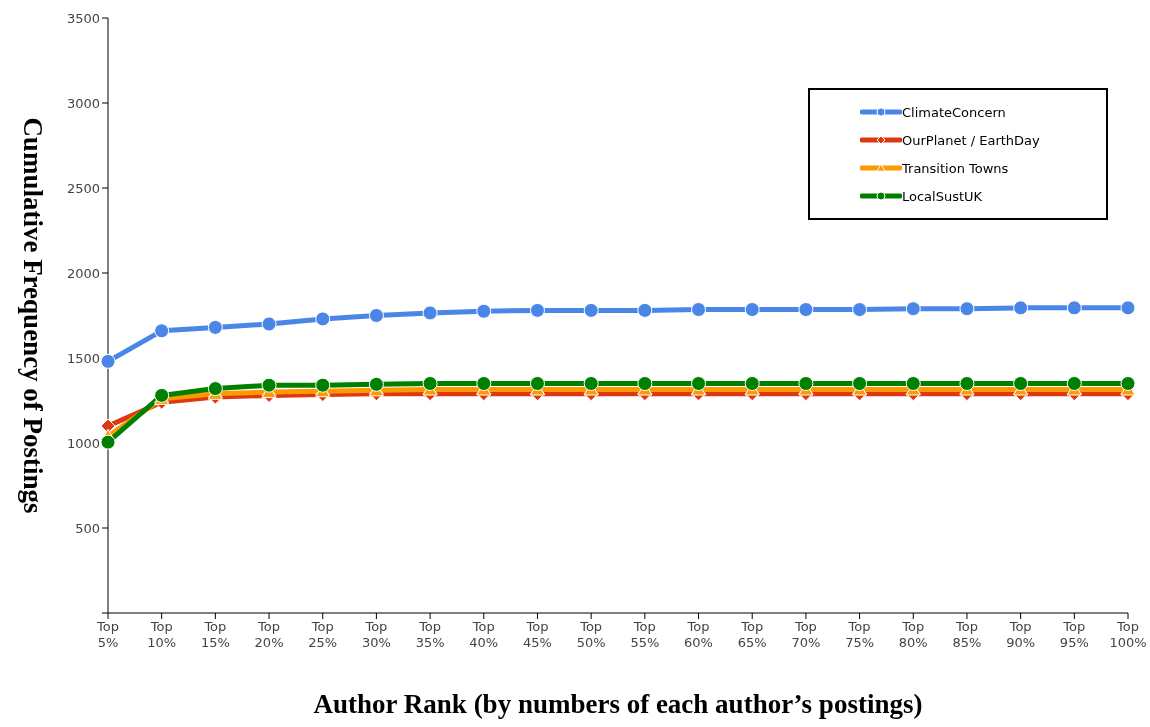  I want to click on x-tick-label: Top 70%, so click(806, 634).